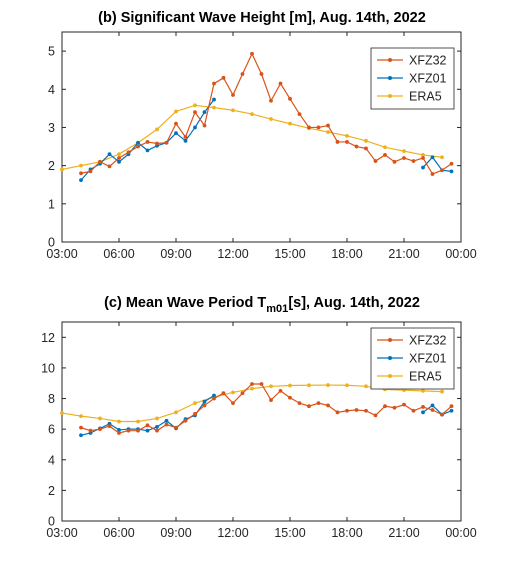 This screenshot has width=509, height=584. What do you see at coordinates (266, 408) in the screenshot?
I see `wave-period-series-line-xfz32` at bounding box center [266, 408].